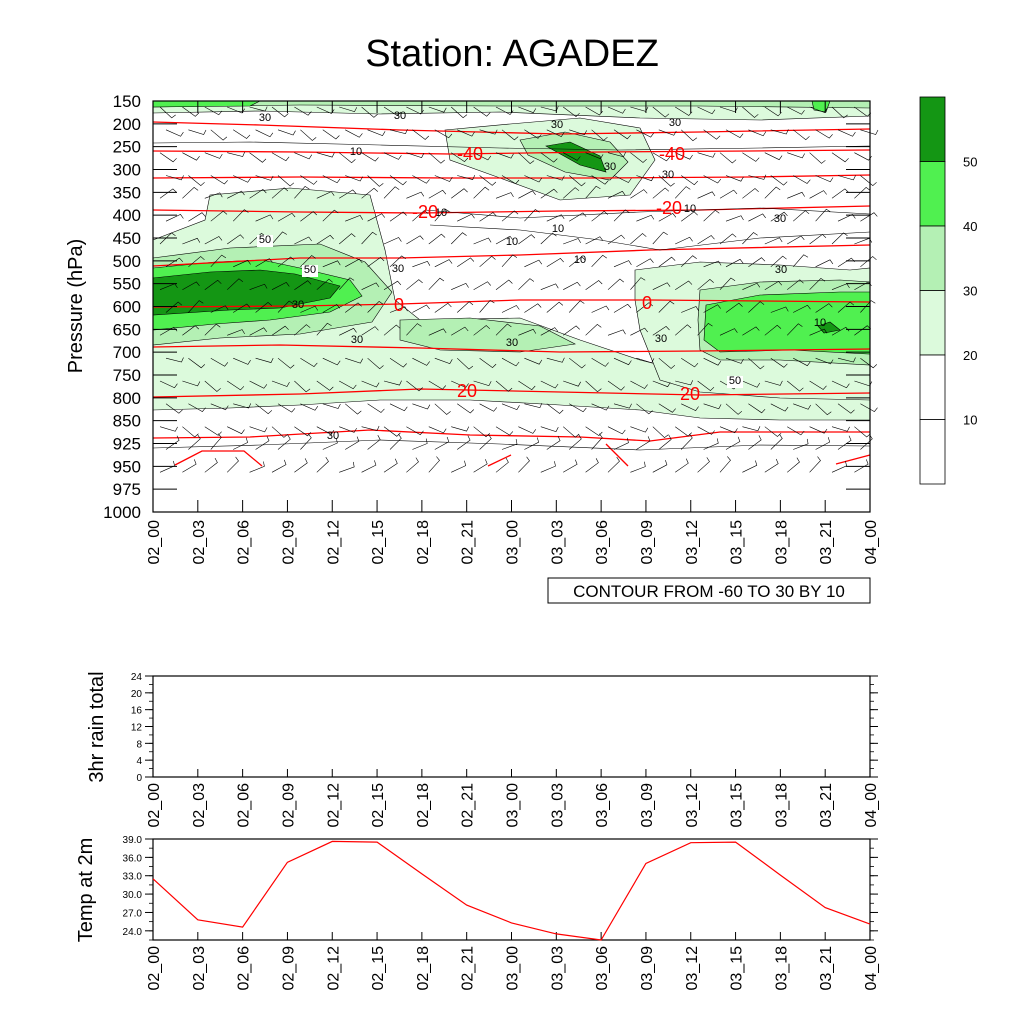 The height and width of the screenshot is (1029, 1024). What do you see at coordinates (970, 291) in the screenshot?
I see `colorbar-label: 30` at bounding box center [970, 291].